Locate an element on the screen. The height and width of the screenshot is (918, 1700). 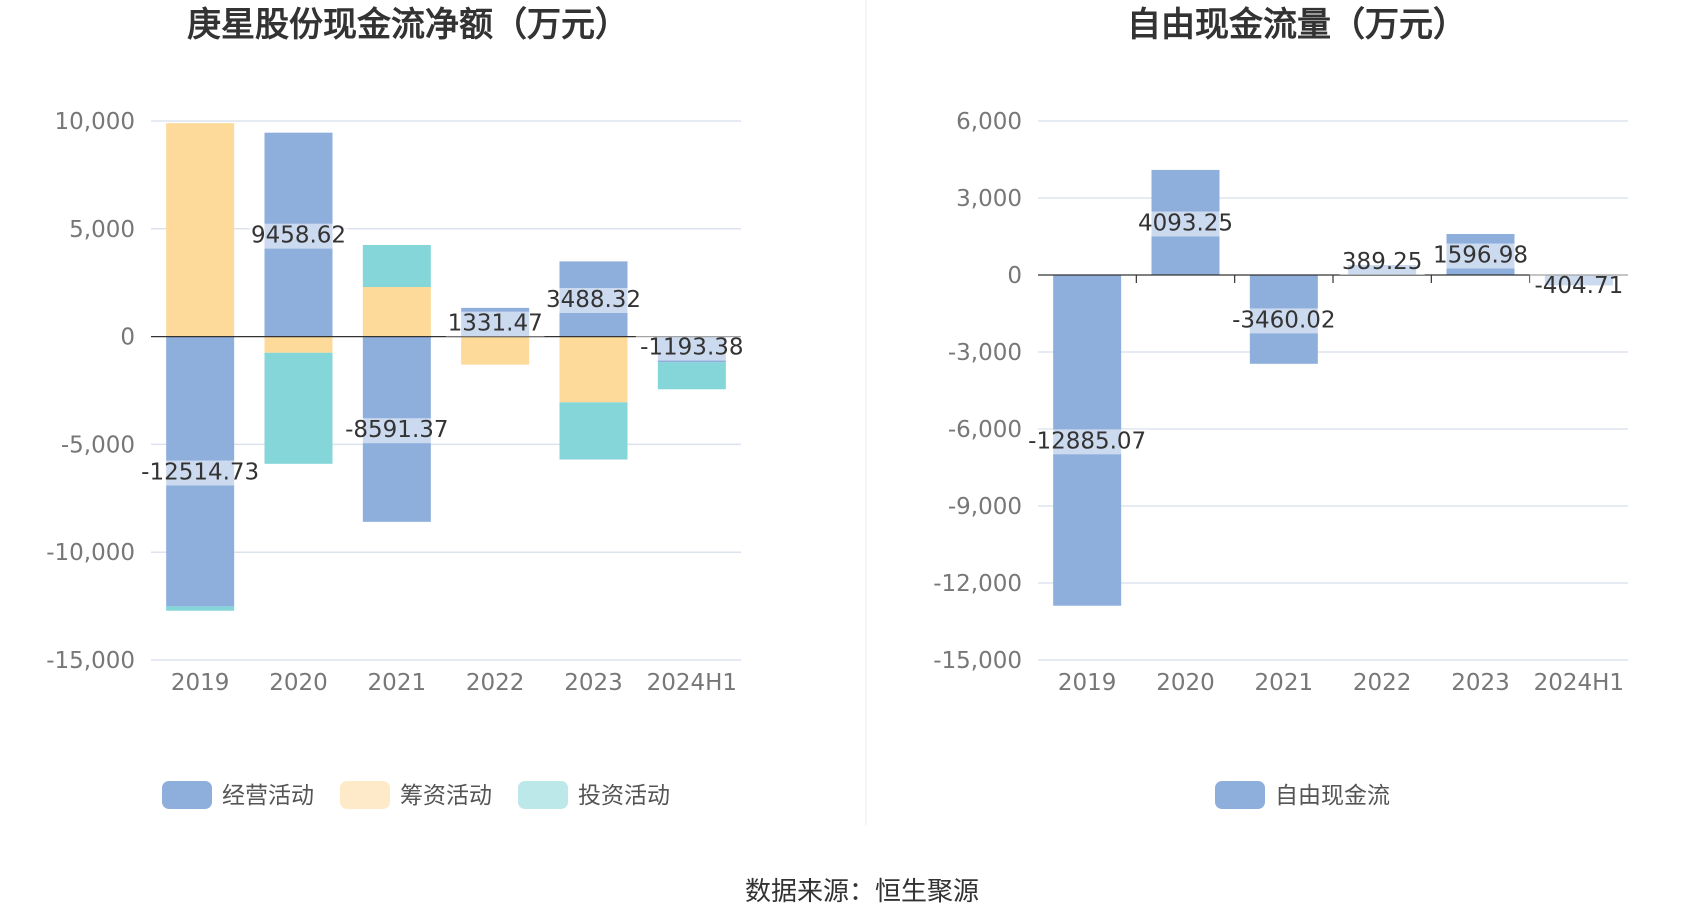
legend-label: 经营活动 is located at coordinates (268, 796).